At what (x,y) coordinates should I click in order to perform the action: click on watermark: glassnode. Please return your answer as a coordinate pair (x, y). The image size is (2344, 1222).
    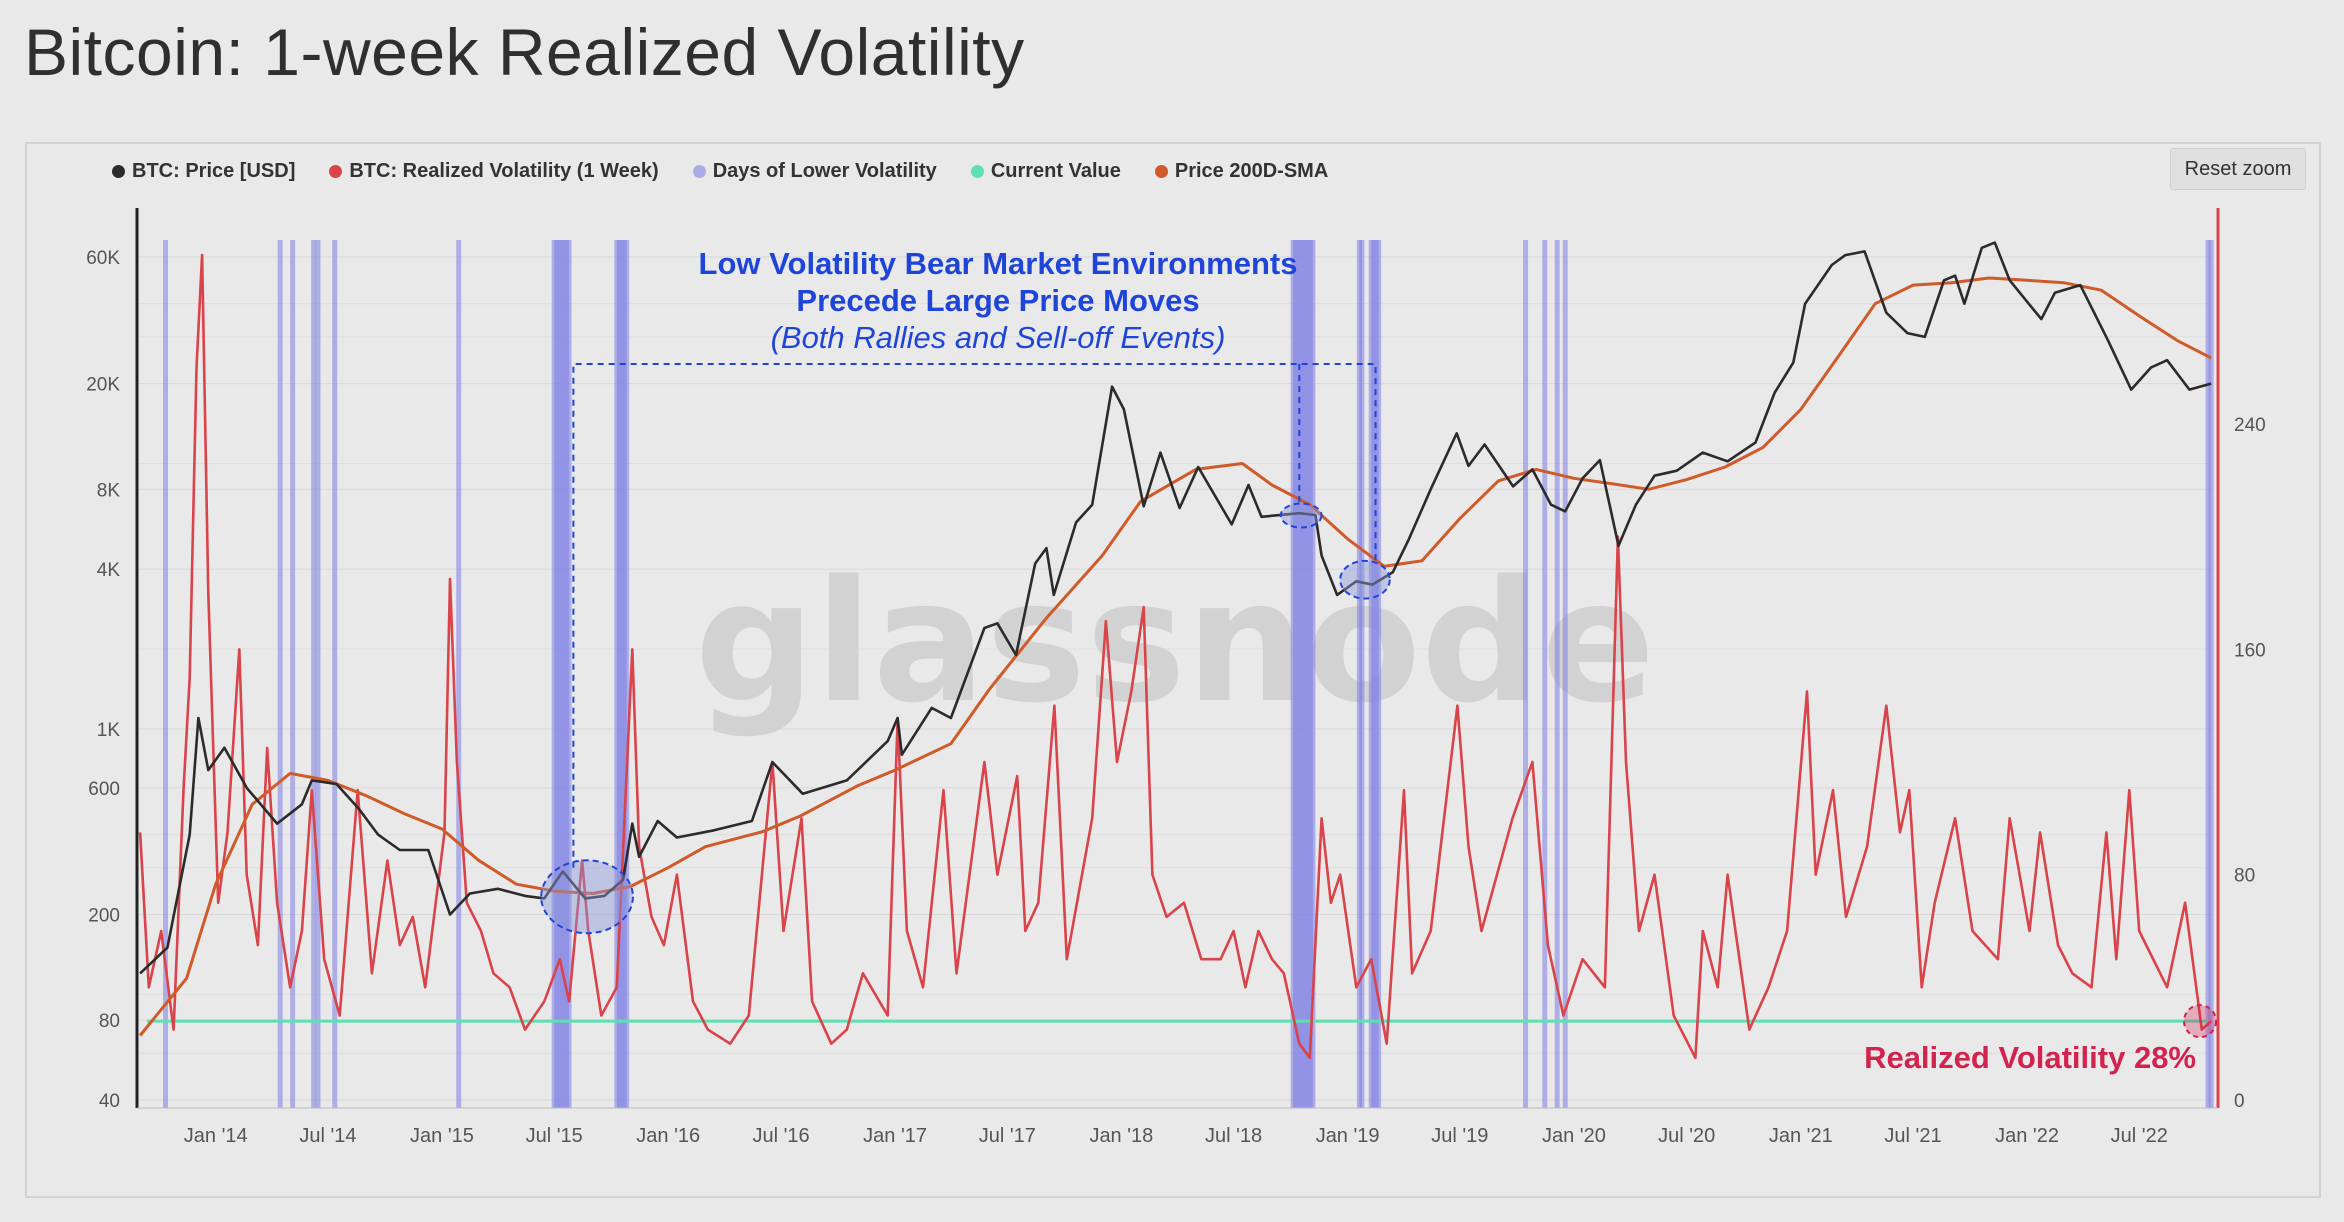
    Looking at the image, I should click on (1175, 642).